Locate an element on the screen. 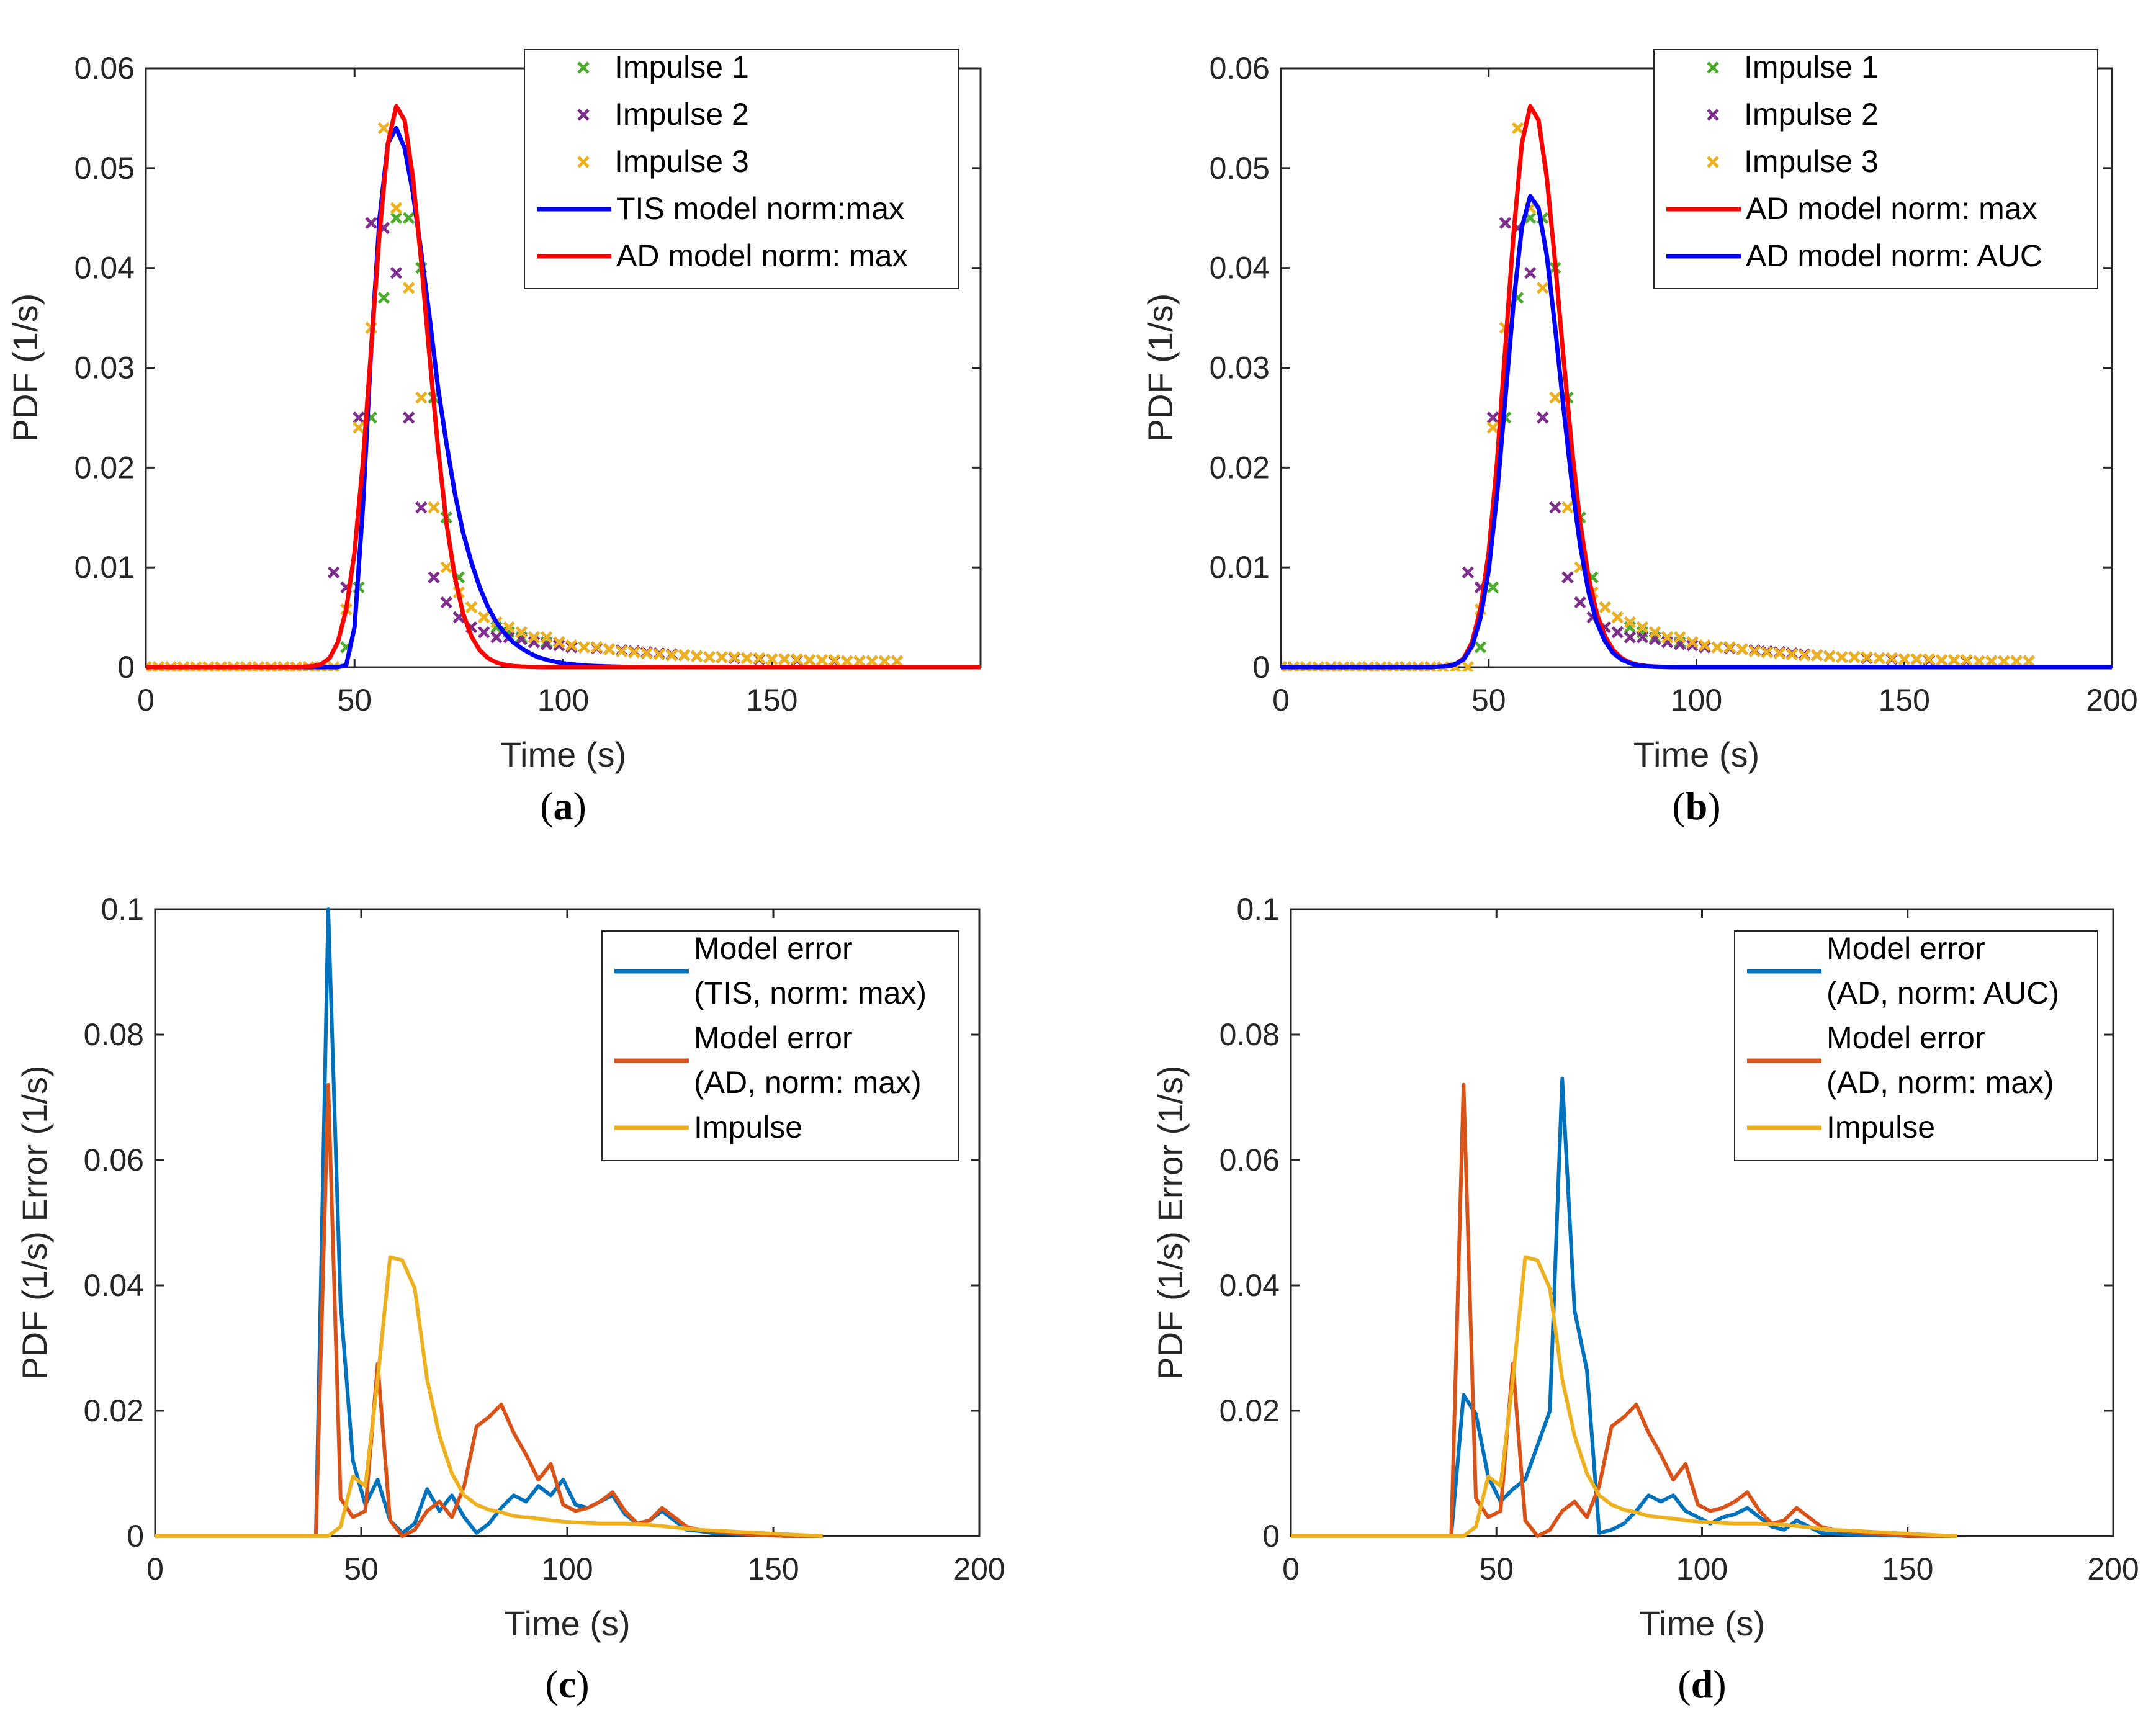 This screenshot has width=2156, height=1731. panel-caption: (c) is located at coordinates (567, 1684).